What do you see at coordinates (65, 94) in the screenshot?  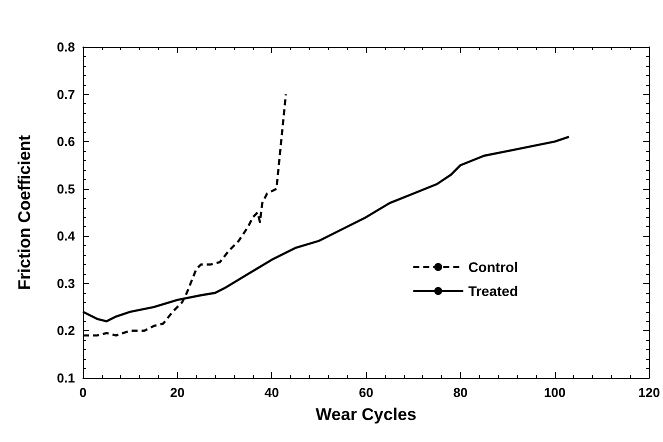 I see `y-tick-label: 0.7` at bounding box center [65, 94].